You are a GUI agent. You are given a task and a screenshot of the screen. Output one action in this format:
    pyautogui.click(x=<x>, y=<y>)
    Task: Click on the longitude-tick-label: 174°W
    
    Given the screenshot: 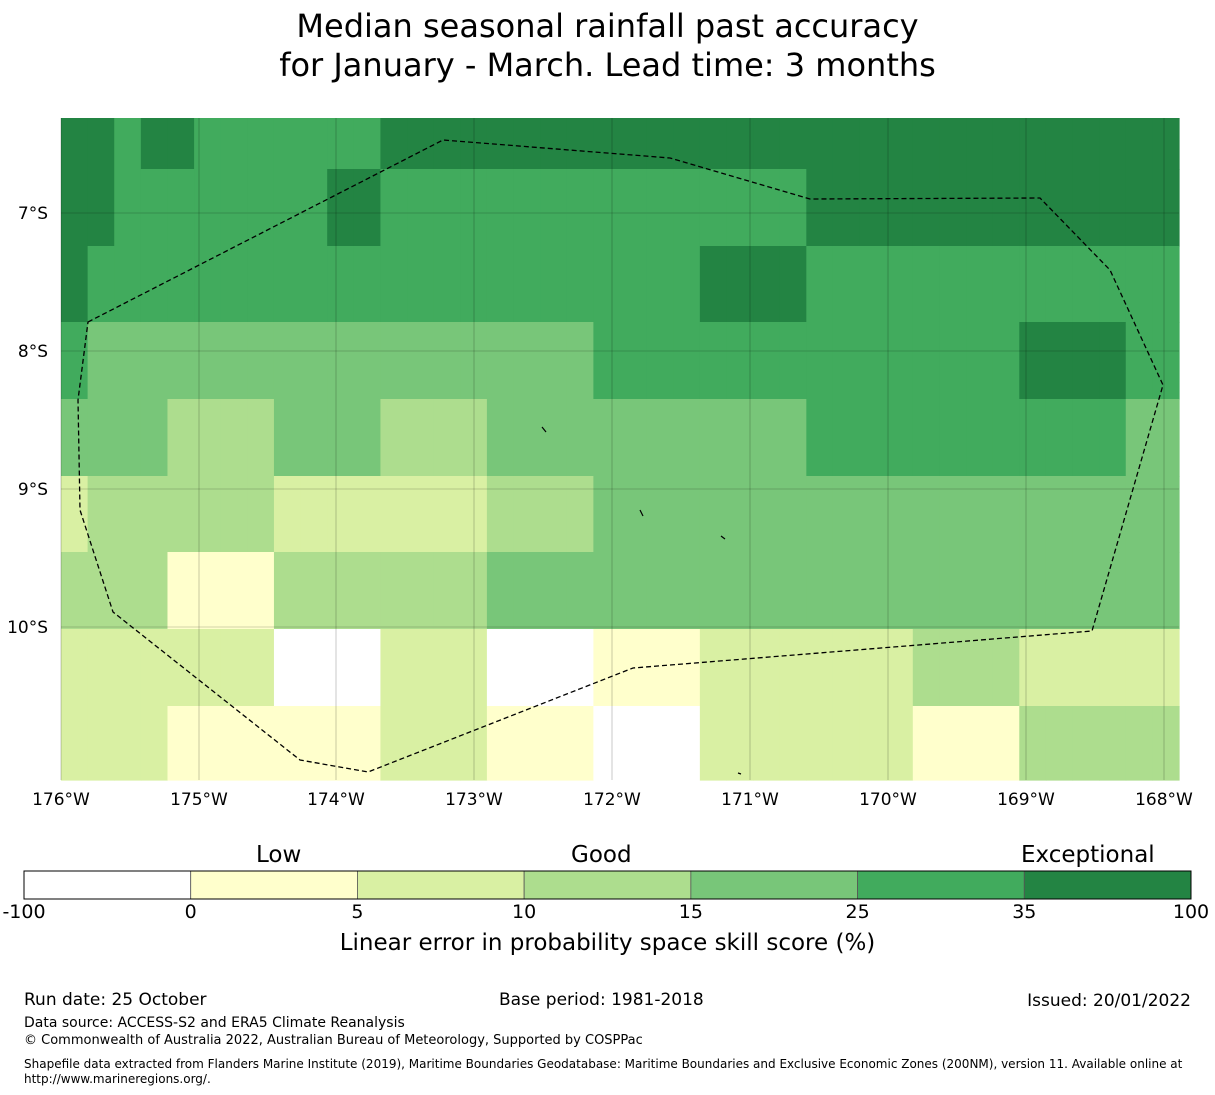 What is the action you would take?
    pyautogui.click(x=336, y=800)
    